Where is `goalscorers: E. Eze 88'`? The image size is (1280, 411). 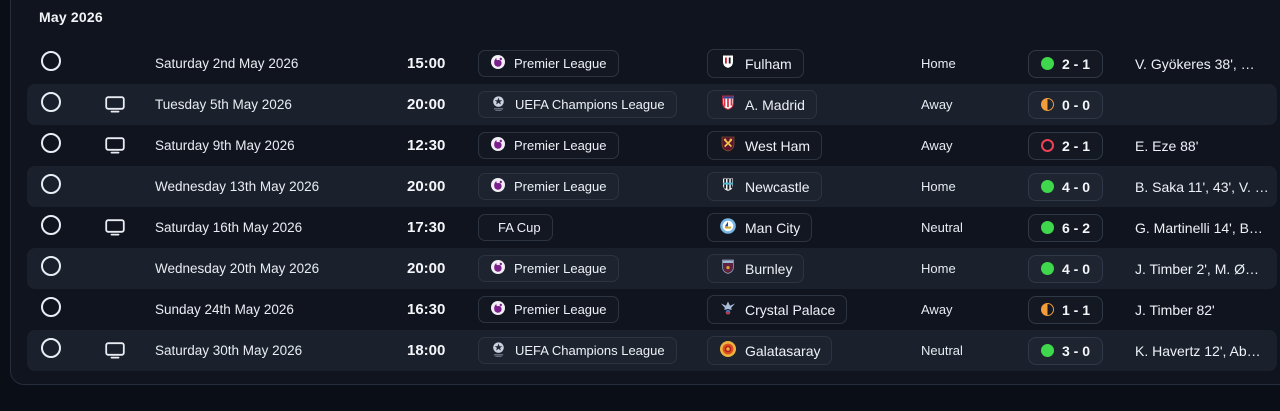 goalscorers: E. Eze 88' is located at coordinates (1167, 145).